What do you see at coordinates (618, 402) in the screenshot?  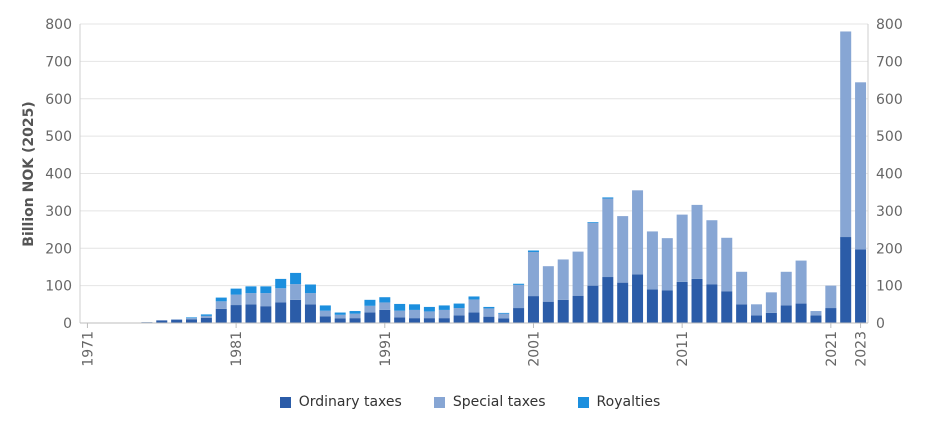 I see `legend-item-royalties: Royalties` at bounding box center [618, 402].